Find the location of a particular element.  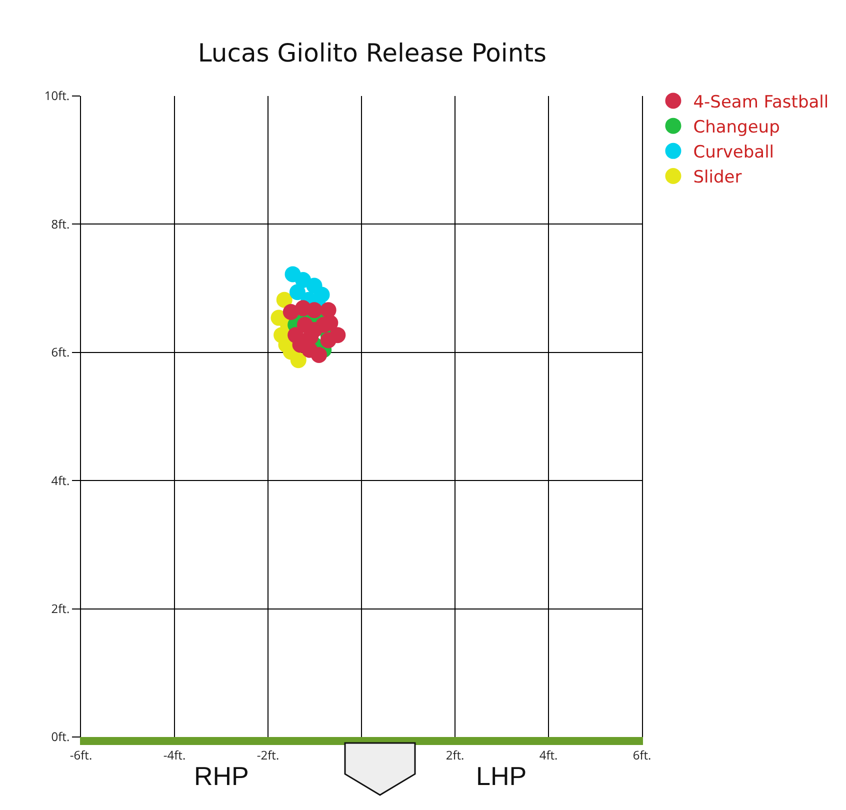

legend-label: 4-Seam Fastball is located at coordinates (761, 102).